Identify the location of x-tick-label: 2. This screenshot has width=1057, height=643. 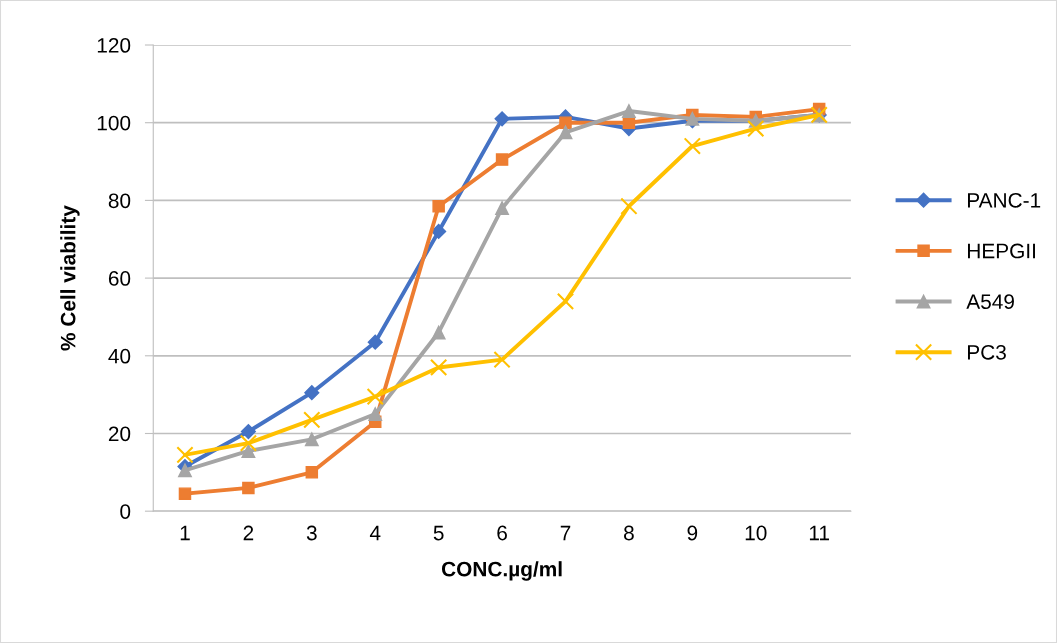
(248, 533).